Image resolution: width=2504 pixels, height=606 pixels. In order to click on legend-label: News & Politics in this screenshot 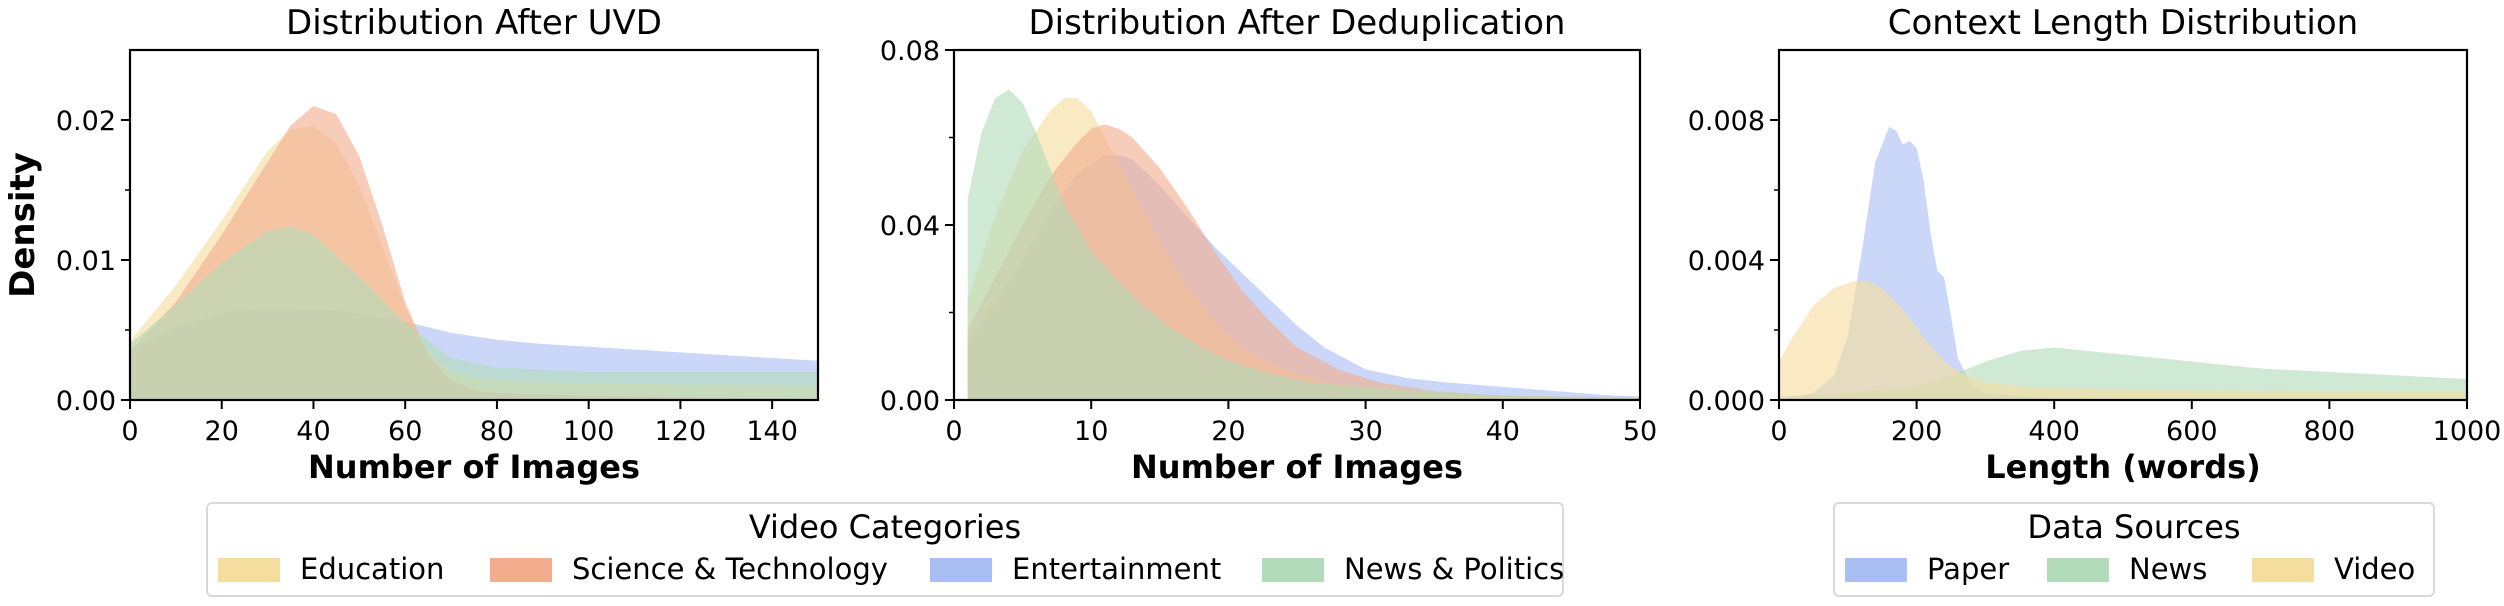, I will do `click(1454, 569)`.